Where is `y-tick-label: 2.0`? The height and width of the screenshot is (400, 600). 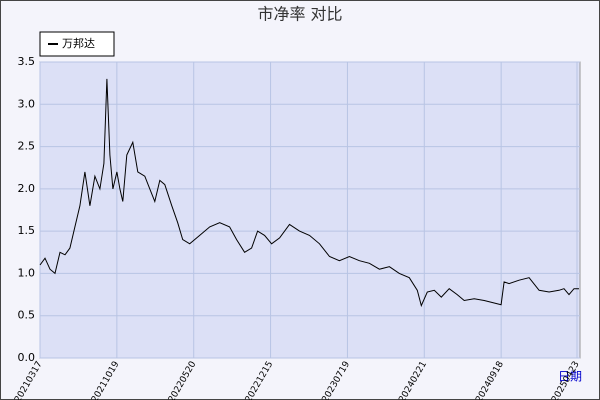 y-tick-label: 2.0 is located at coordinates (27, 188).